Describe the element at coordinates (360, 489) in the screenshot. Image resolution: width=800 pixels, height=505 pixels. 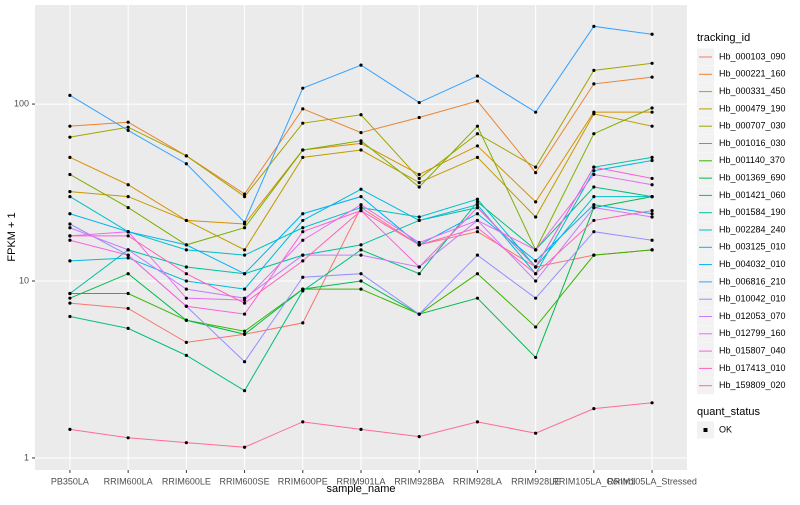
I see `x-axis-title: sample_name` at that location.